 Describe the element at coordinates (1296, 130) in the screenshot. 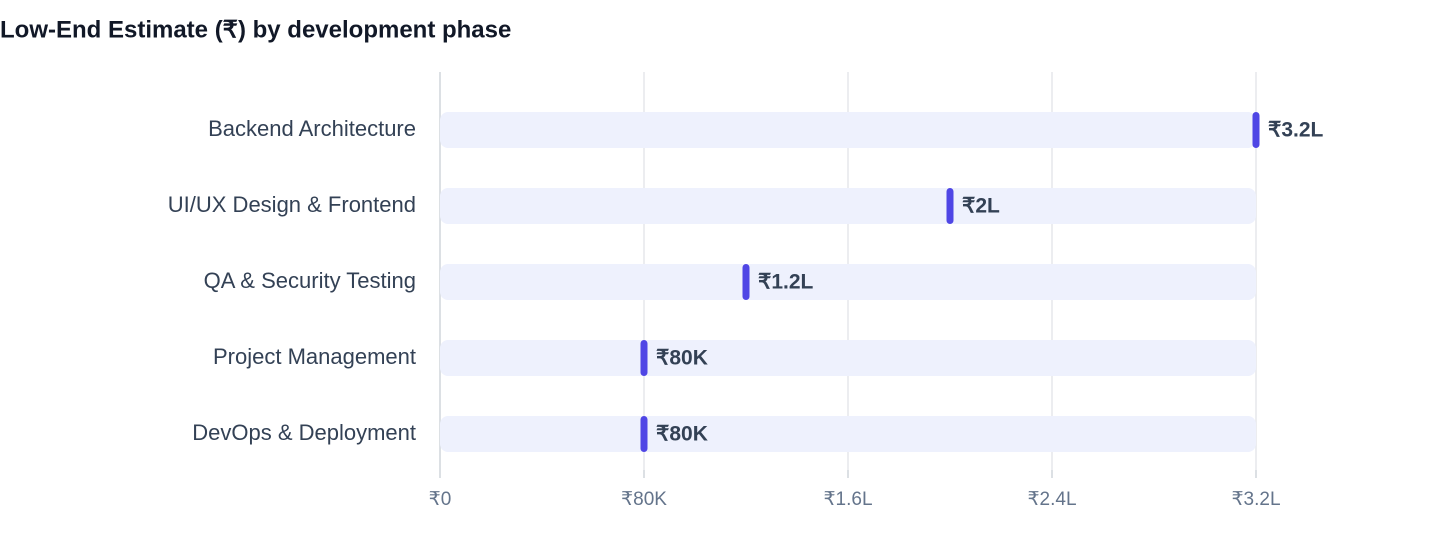

I see `value-label: ₹3.2L` at that location.